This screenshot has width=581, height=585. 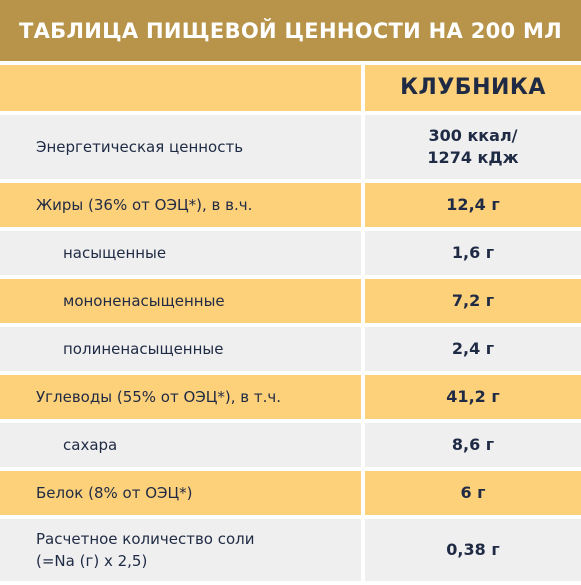 I want to click on header-blank-cell, so click(x=180, y=88).